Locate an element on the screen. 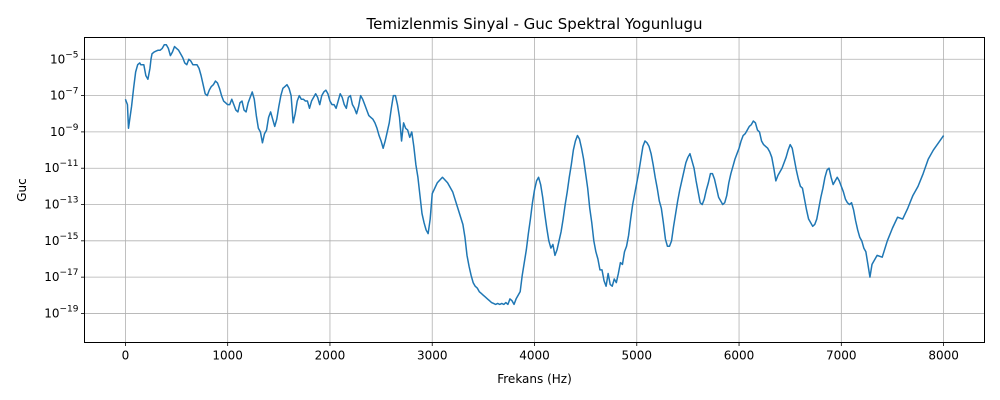 The height and width of the screenshot is (400, 1000). y-axis: 10⁻¹⁹ 10⁻¹⁷ 10⁻¹⁵ 10⁻¹³ 10⁻¹¹ 10⁻⁹ 10⁻⁷ 10⁻⁵ is located at coordinates (64, 185).